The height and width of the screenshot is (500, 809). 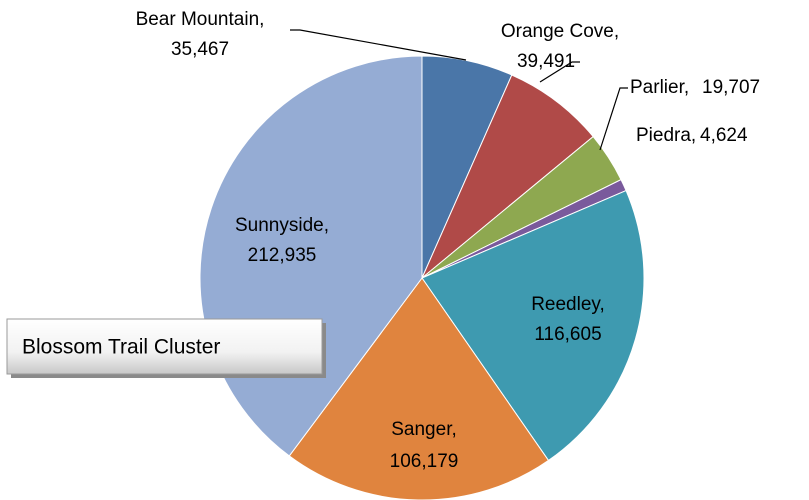 What do you see at coordinates (200, 19) in the screenshot?
I see `slice-label: Bear Mountain,` at bounding box center [200, 19].